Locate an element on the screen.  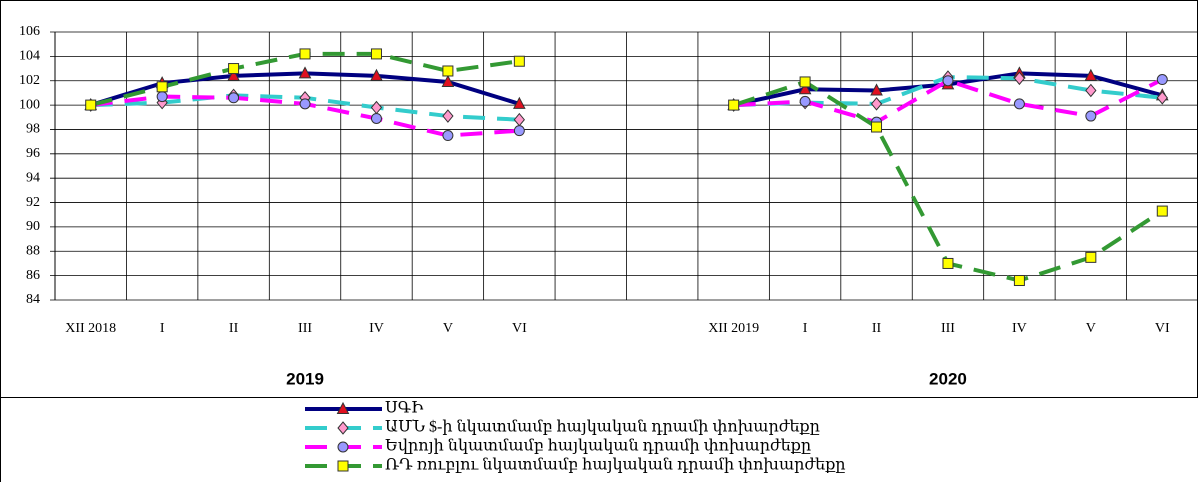
legend-label: Եվրոյի նկատմամբ հայկական դրամի փոխարժեքը is located at coordinates (598, 446).